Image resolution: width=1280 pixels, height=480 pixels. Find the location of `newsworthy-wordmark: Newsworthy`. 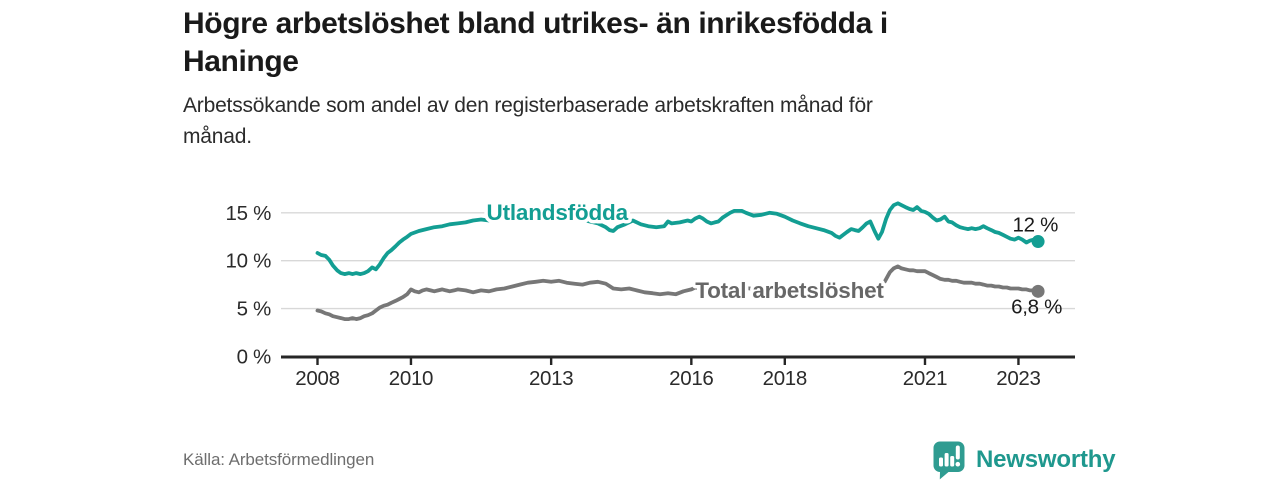

newsworthy-wordmark: Newsworthy is located at coordinates (1046, 459).